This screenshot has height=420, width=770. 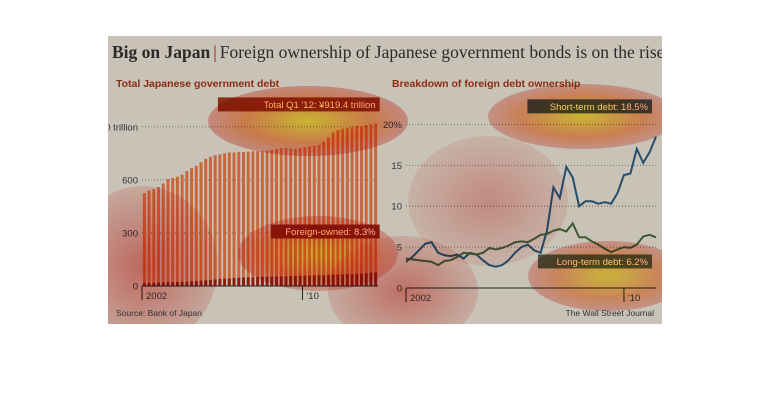 What do you see at coordinates (599, 107) in the screenshot?
I see `short-term-callout-label: Short-term debt: 18.5%` at bounding box center [599, 107].